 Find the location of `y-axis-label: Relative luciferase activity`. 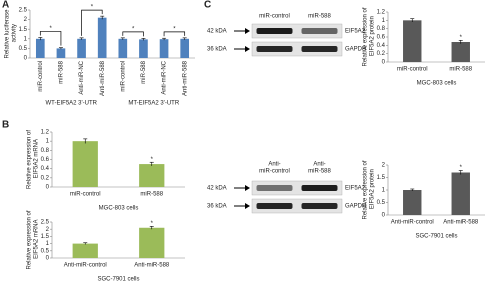

y-axis-label: Relative luciferase activity is located at coordinates (10, 34).